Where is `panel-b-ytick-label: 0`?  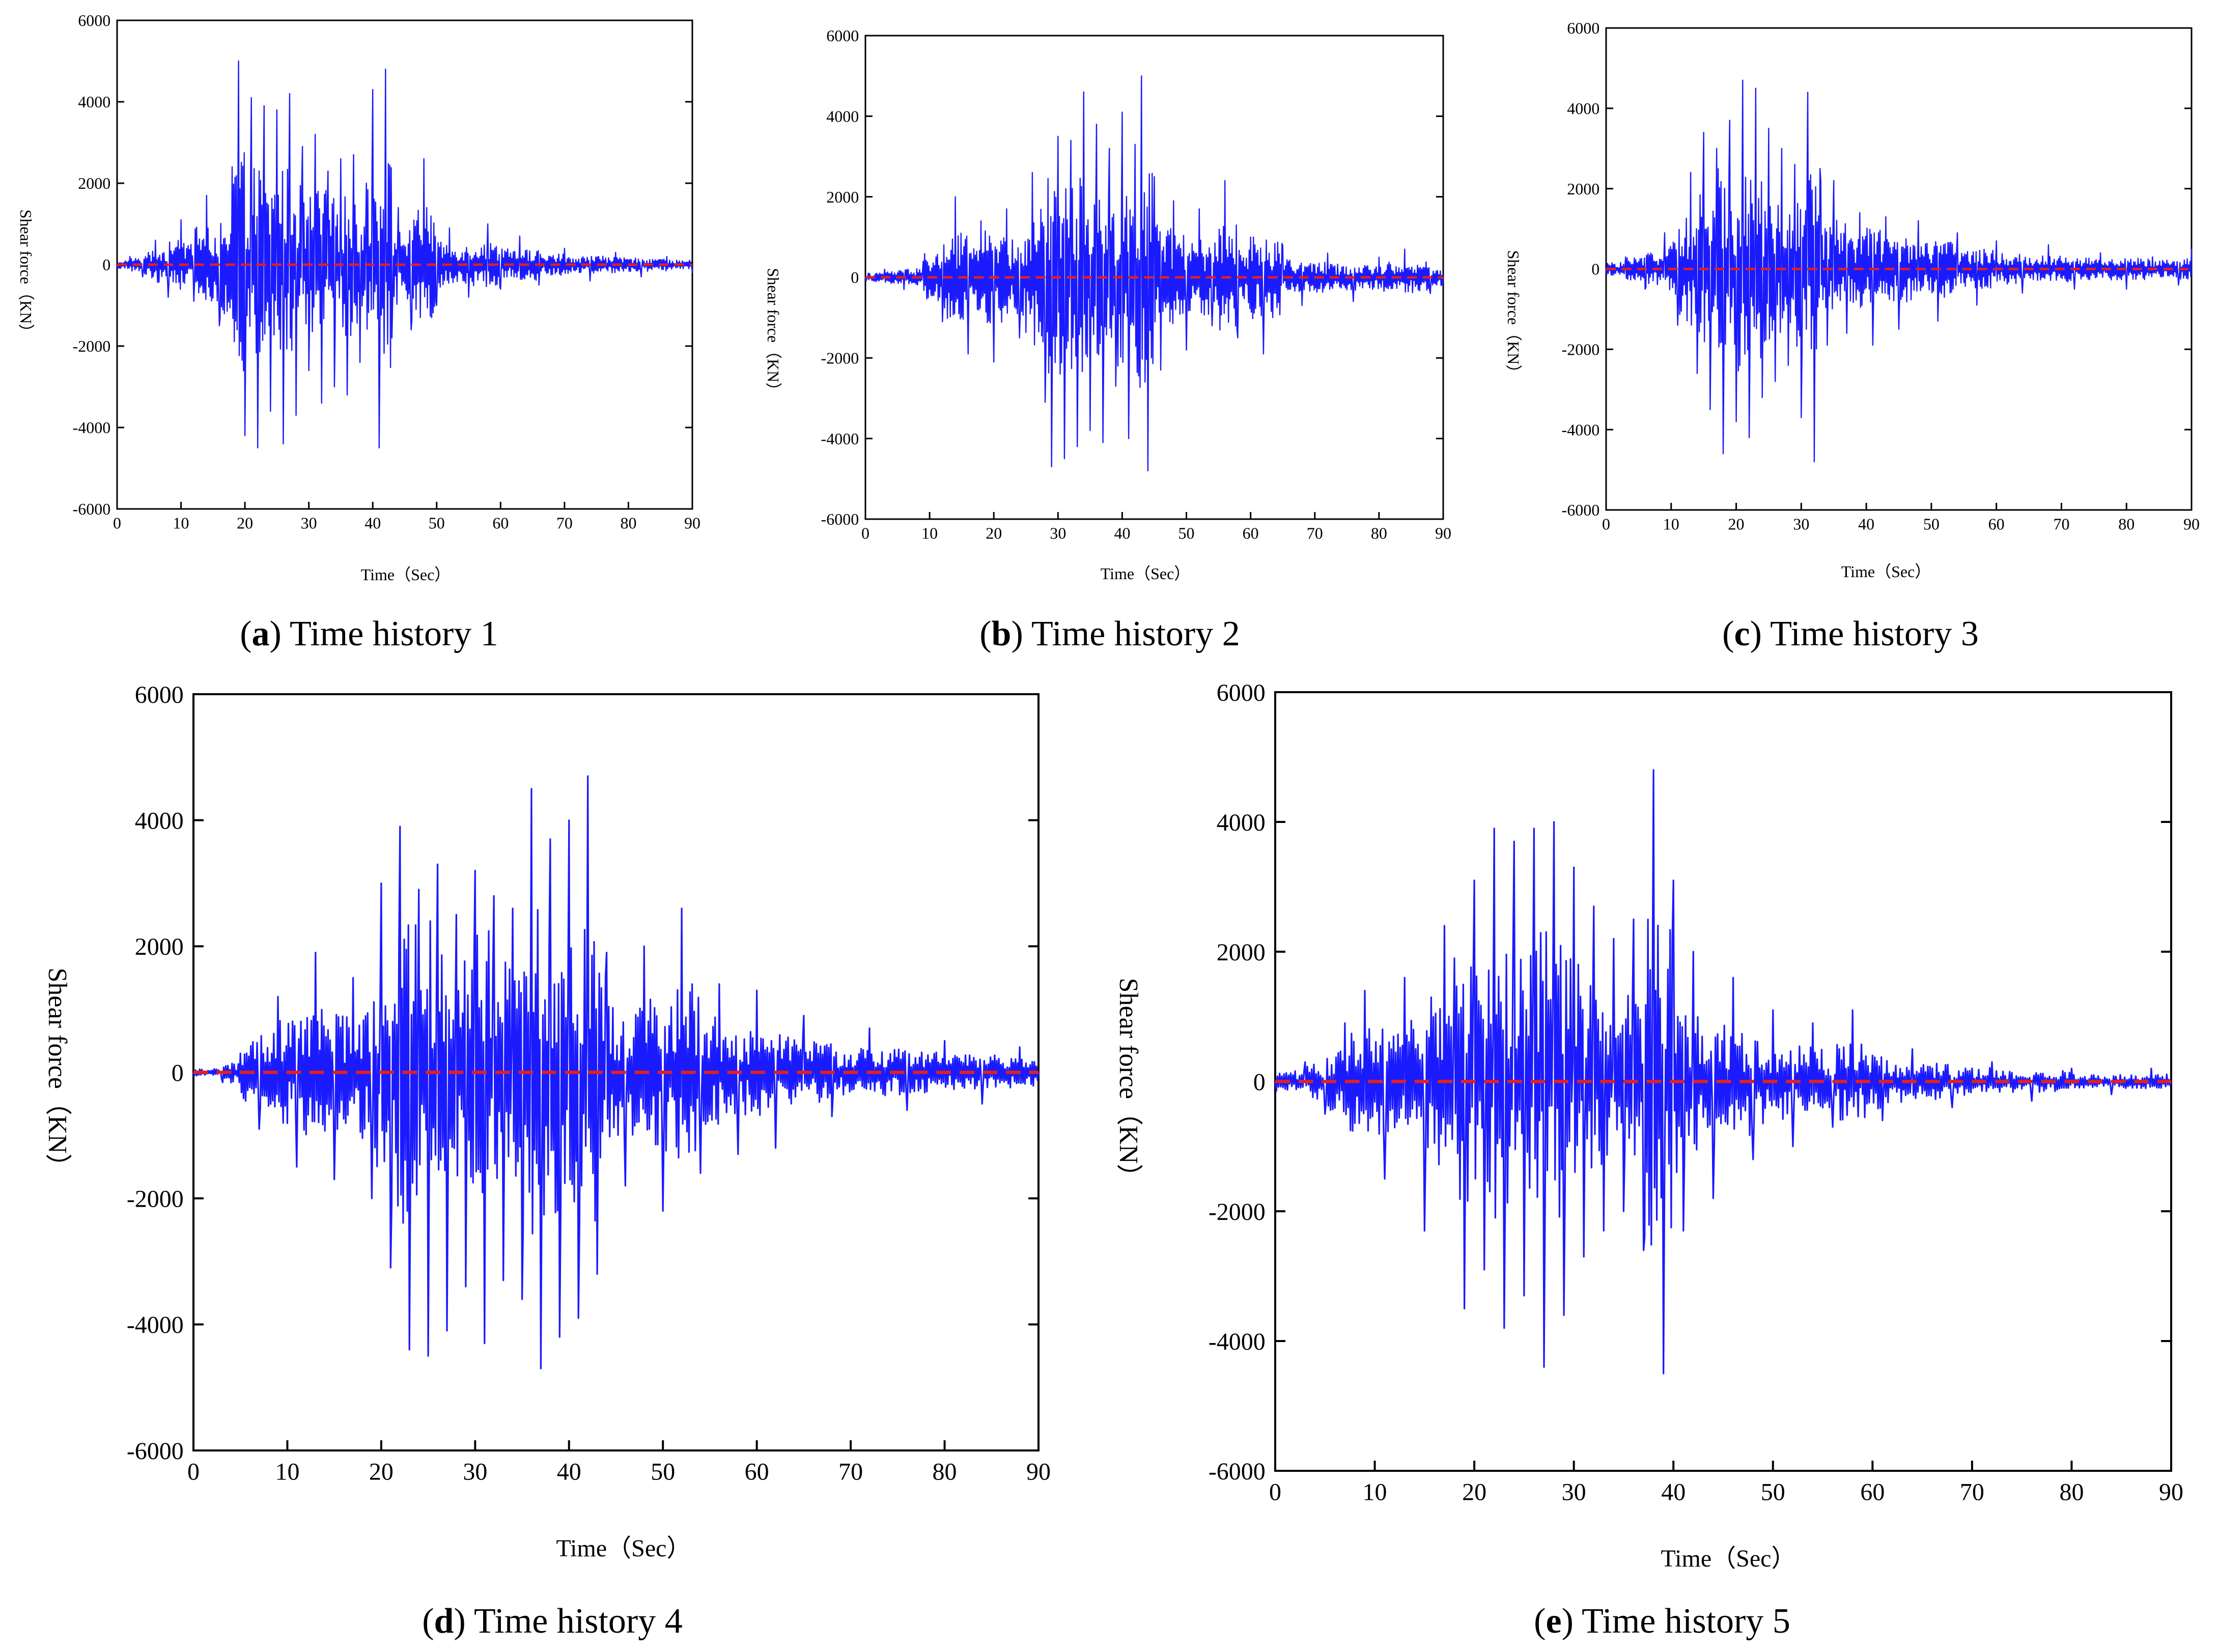
panel-b-ytick-label: 0 is located at coordinates (855, 278).